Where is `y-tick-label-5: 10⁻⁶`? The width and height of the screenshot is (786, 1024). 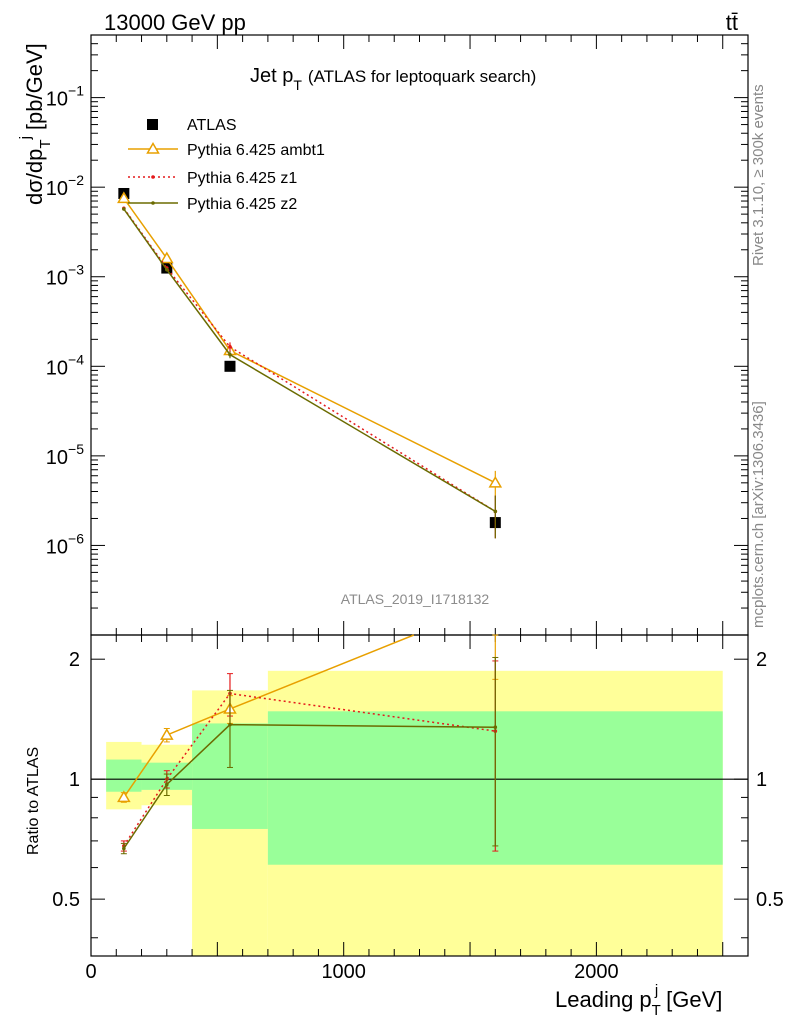 y-tick-label-5: 10⁻⁶ is located at coordinates (65, 544).